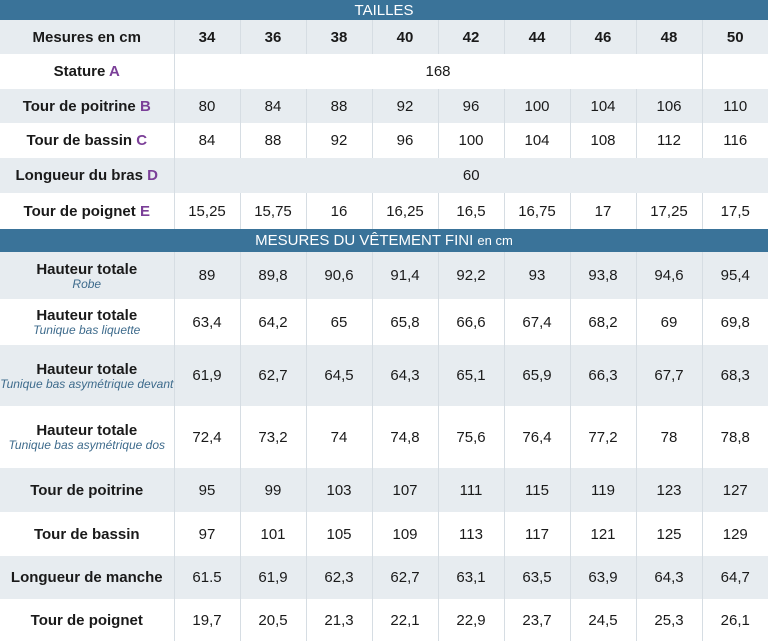  I want to click on finished-value: 113, so click(471, 534).